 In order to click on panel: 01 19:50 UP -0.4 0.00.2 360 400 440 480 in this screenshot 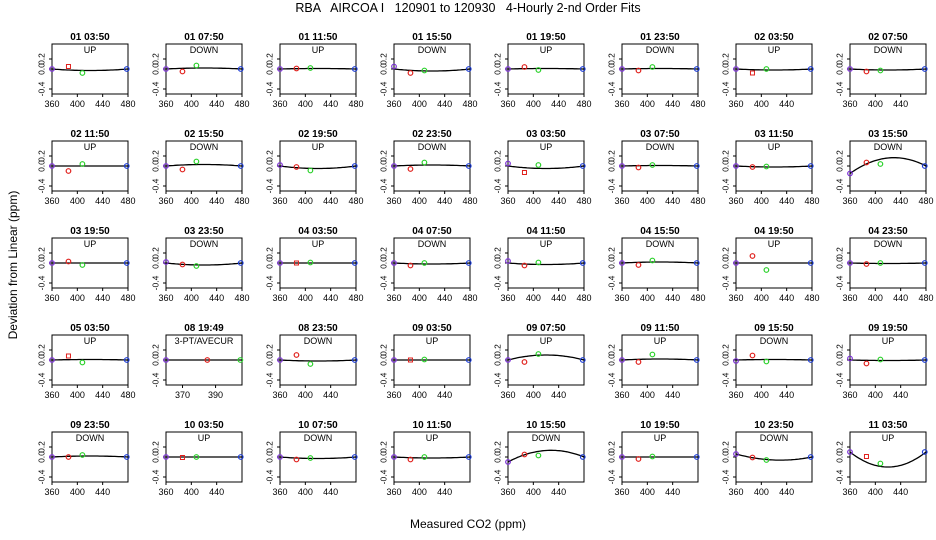, I will do `click(541, 70)`.